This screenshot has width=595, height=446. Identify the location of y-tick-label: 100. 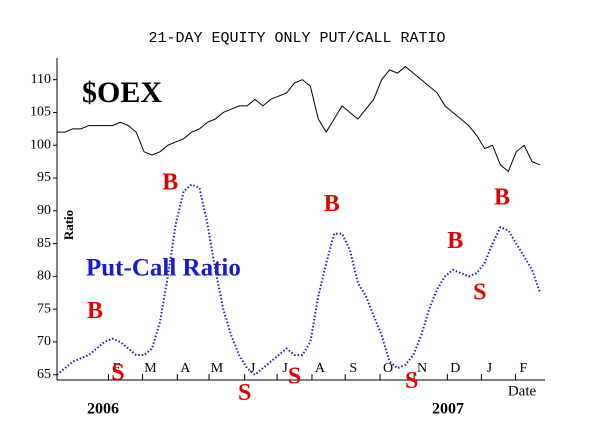
(40, 144).